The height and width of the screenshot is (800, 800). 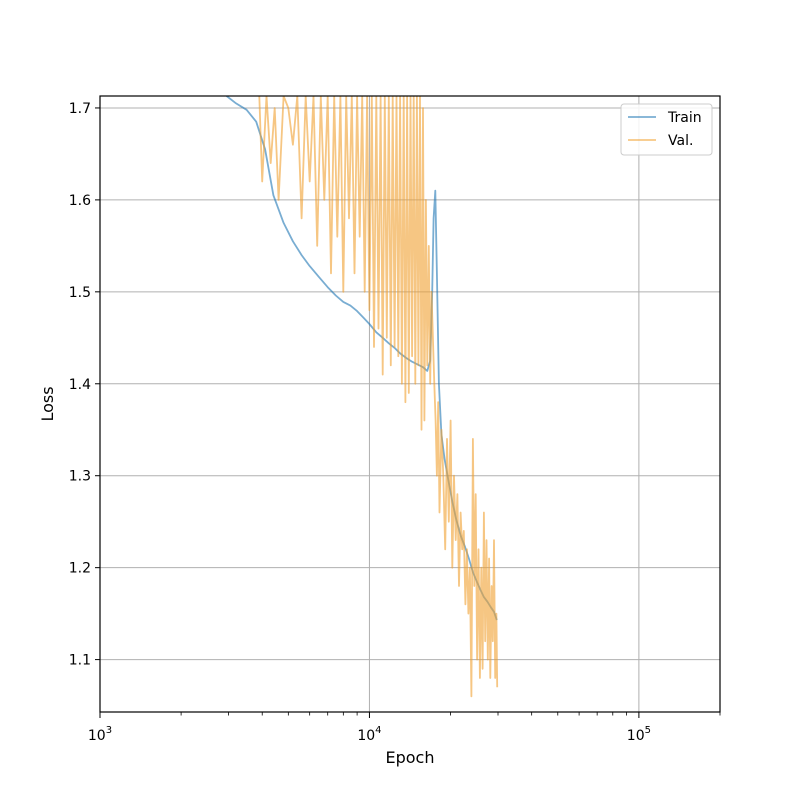 I want to click on legend-label-train: Train, so click(x=684, y=118).